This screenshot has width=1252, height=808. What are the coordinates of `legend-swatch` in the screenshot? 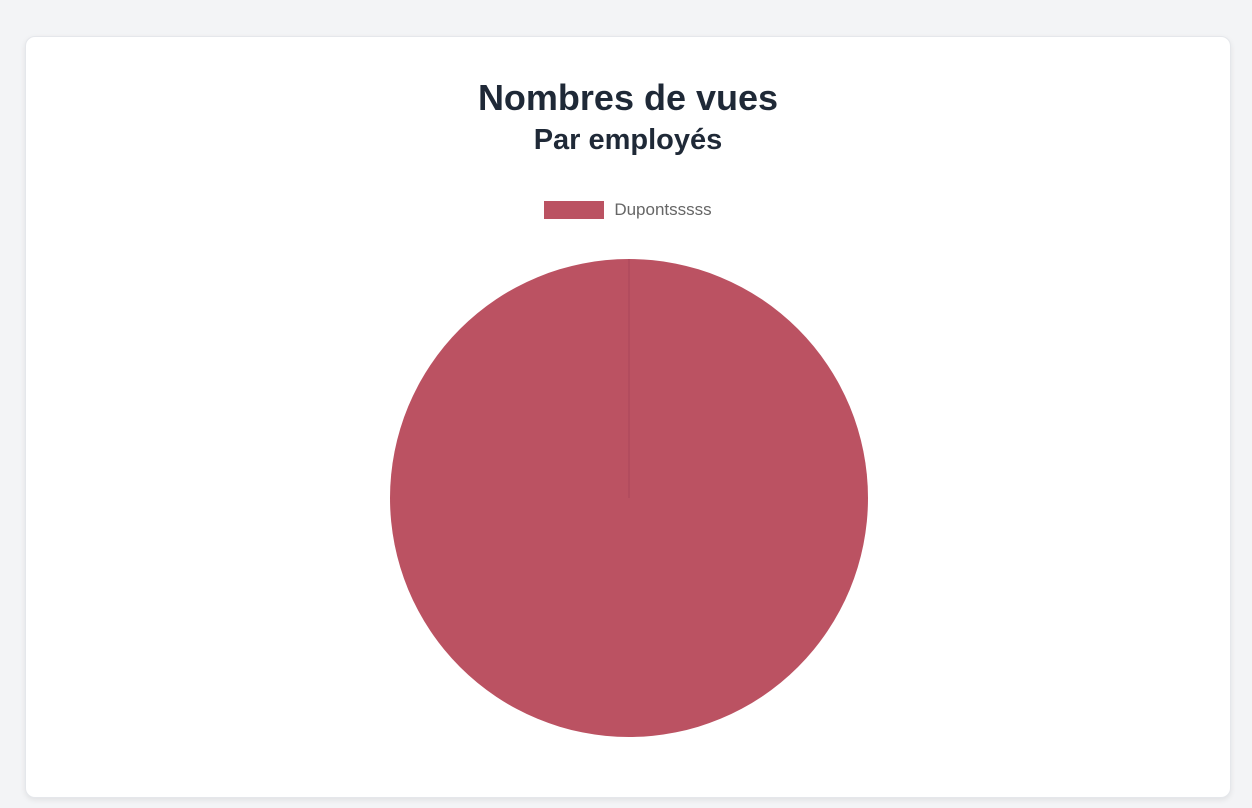 It's located at (574, 210).